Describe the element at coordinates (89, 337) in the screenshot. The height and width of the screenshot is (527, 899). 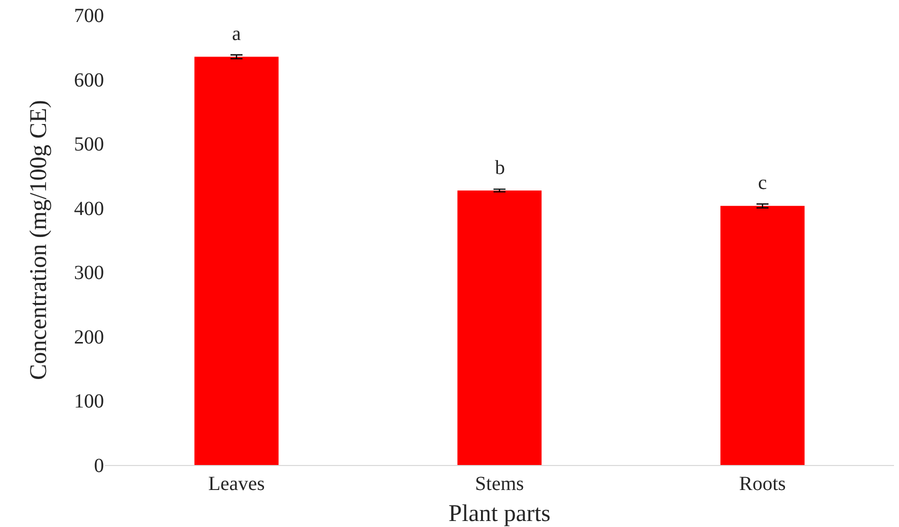
I see `y-tick-label: 200` at that location.